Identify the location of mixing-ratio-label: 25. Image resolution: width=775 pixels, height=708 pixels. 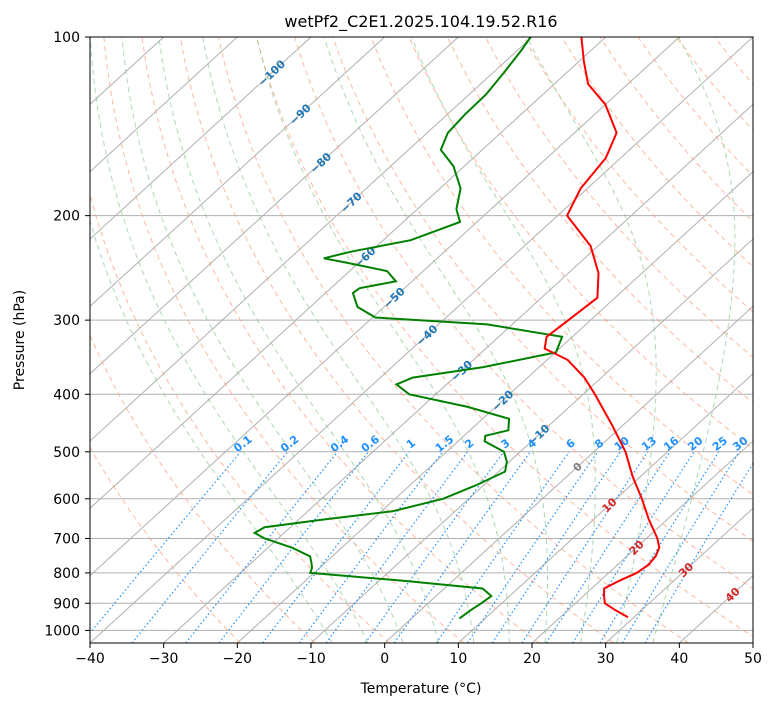
(720, 444).